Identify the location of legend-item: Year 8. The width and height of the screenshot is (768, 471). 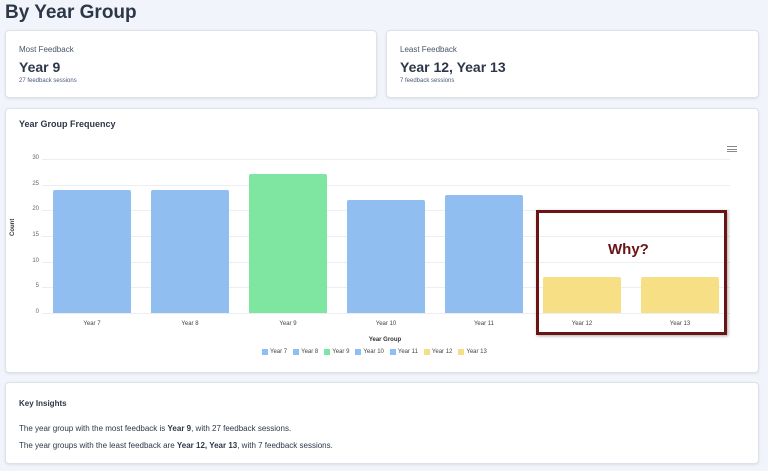
(305, 352).